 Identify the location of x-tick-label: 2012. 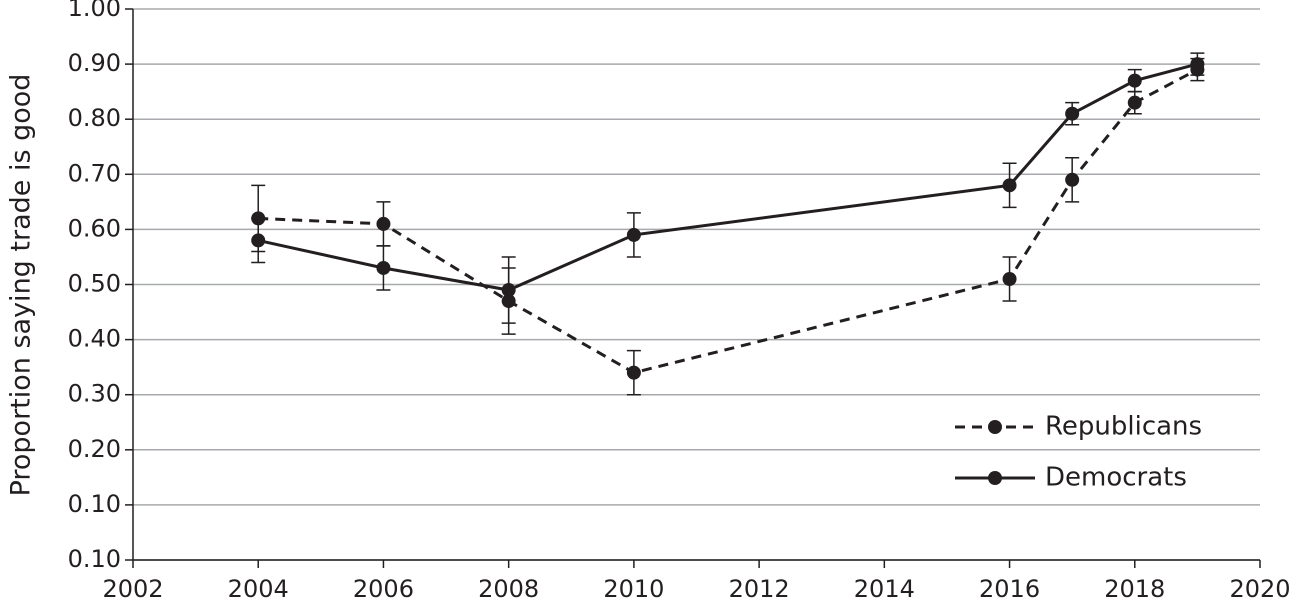
(759, 589).